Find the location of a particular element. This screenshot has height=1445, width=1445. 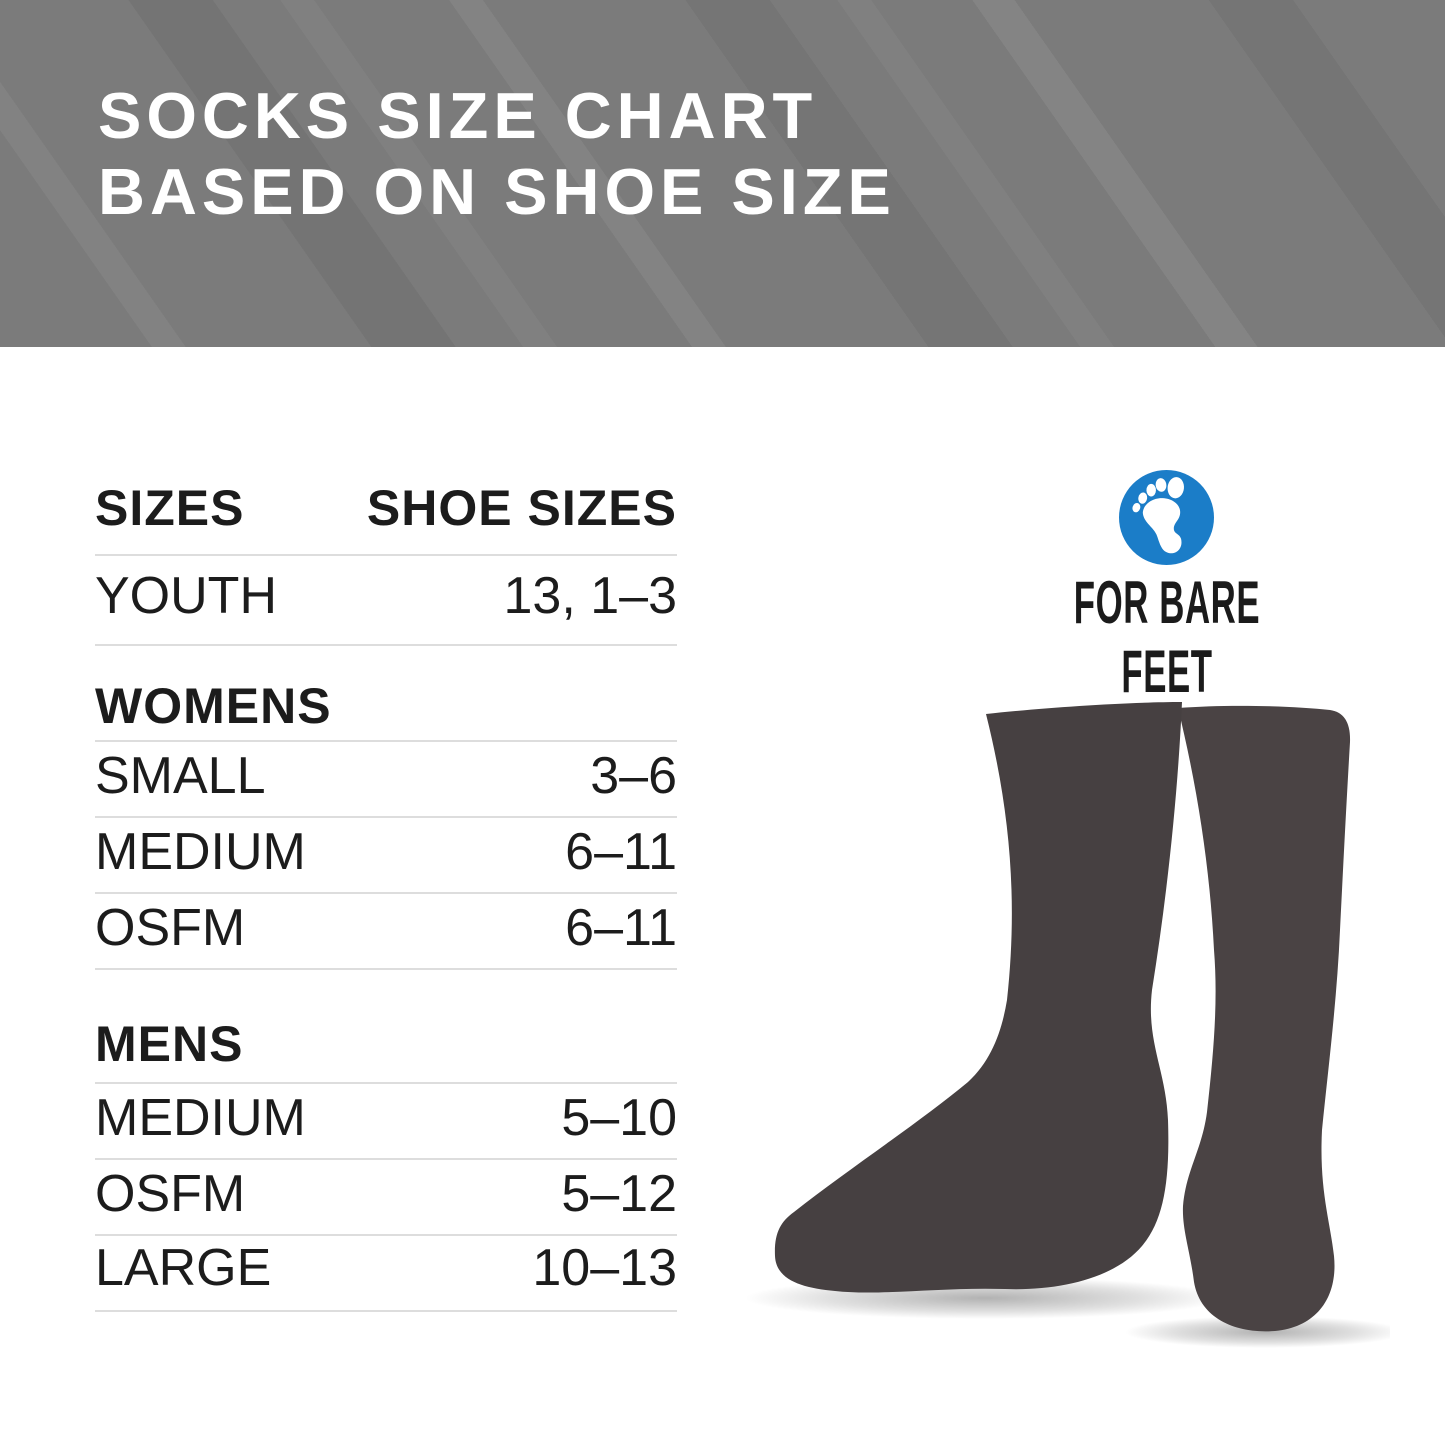

size-value: 13, 1–3 is located at coordinates (590, 596).